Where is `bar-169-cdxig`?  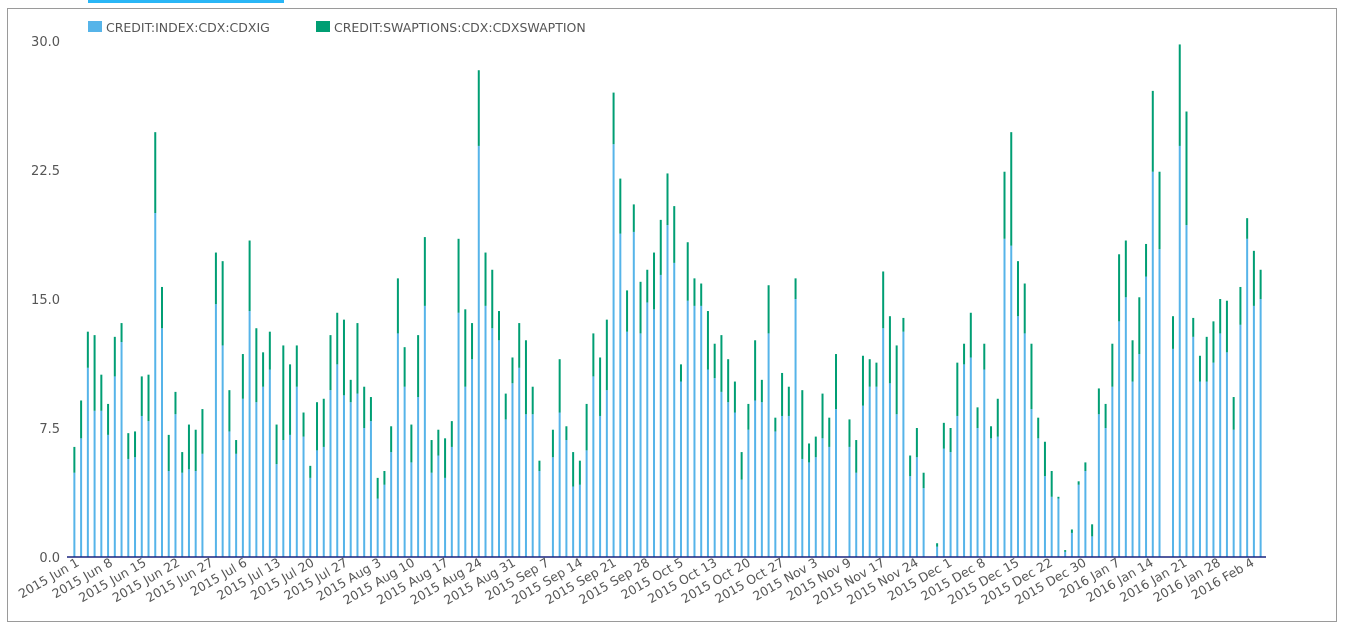 bar-169-cdxig is located at coordinates (1213, 459).